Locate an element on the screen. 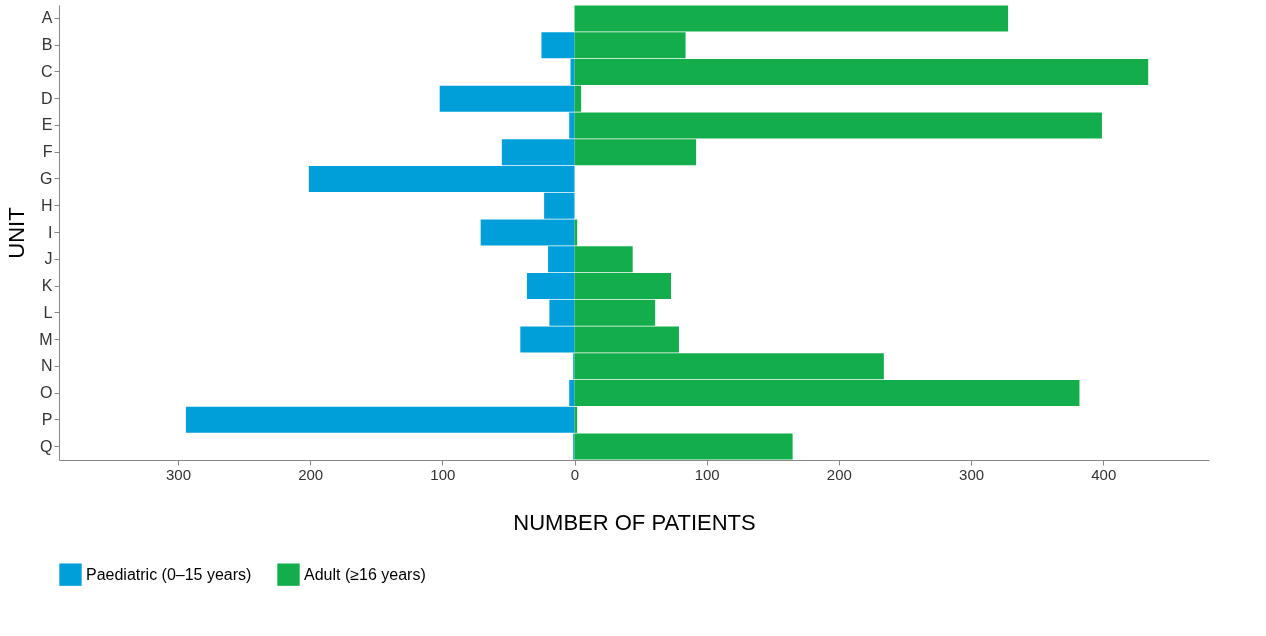  y-tick-label: G is located at coordinates (46, 178).